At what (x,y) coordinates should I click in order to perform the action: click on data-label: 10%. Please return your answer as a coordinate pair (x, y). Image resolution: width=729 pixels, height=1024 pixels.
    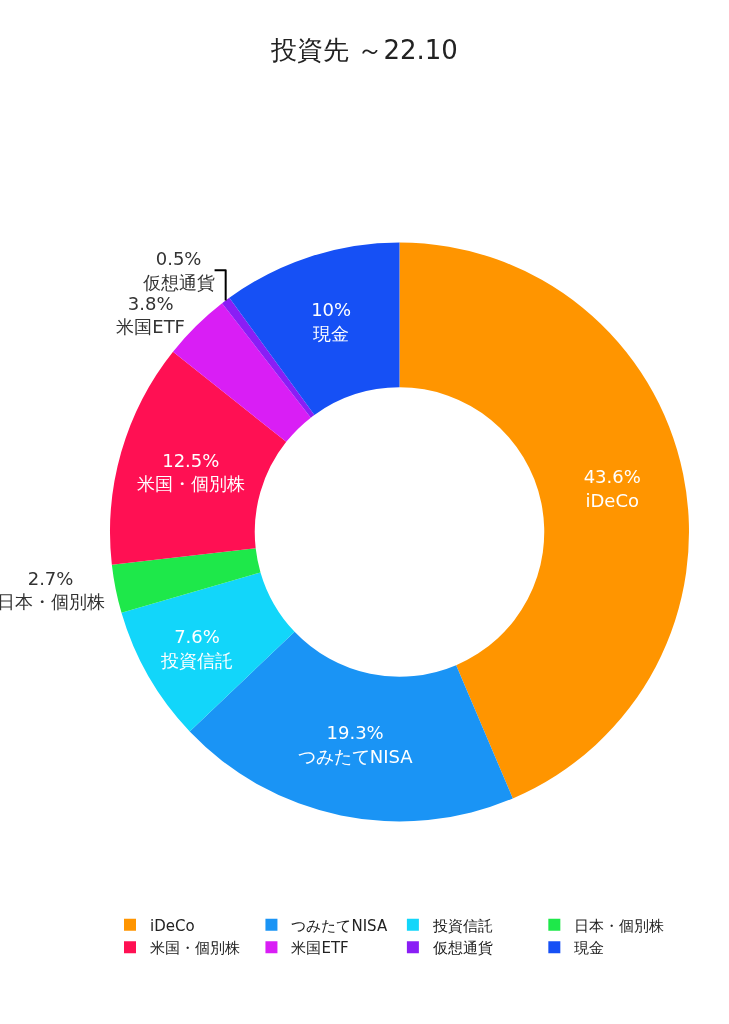
    Looking at the image, I should click on (331, 310).